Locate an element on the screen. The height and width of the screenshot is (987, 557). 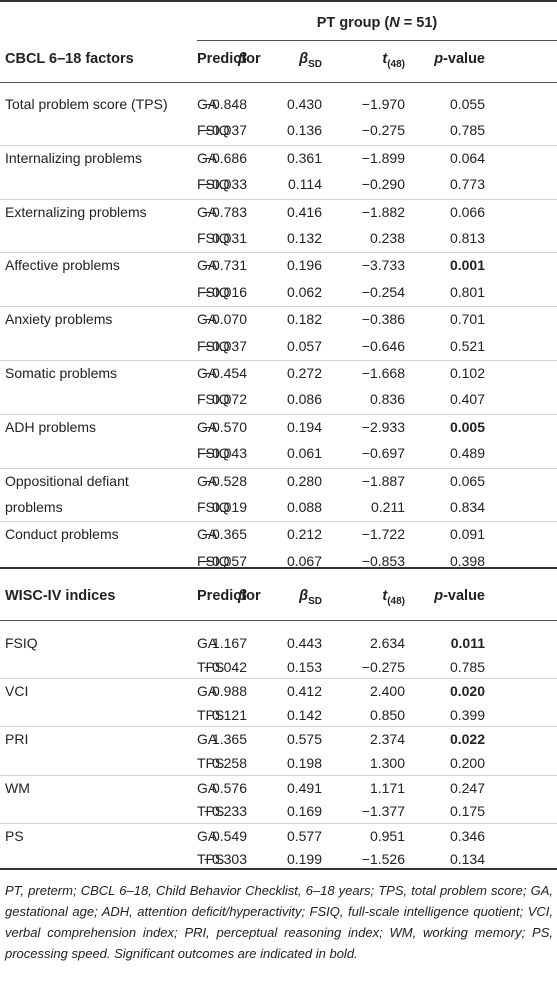
t-value-cell: −1.899 is located at coordinates (383, 157).